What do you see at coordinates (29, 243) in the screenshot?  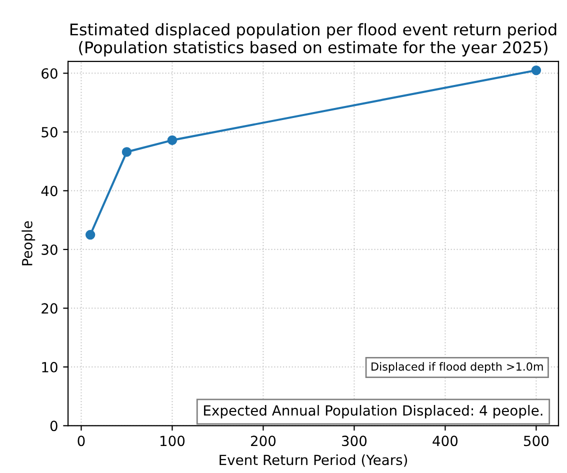 I see `y-axis-title: People` at bounding box center [29, 243].